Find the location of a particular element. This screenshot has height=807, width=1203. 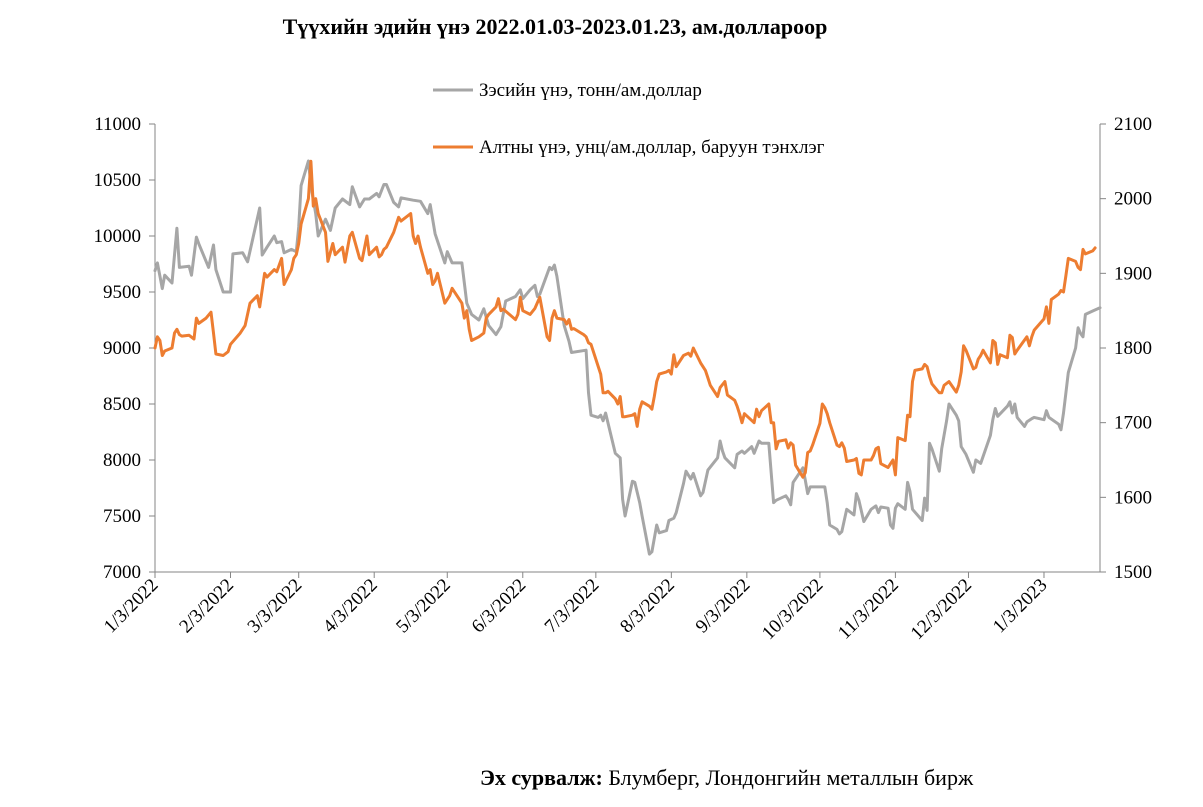

x-tick-label: 7/3/2022 is located at coordinates (572, 606).